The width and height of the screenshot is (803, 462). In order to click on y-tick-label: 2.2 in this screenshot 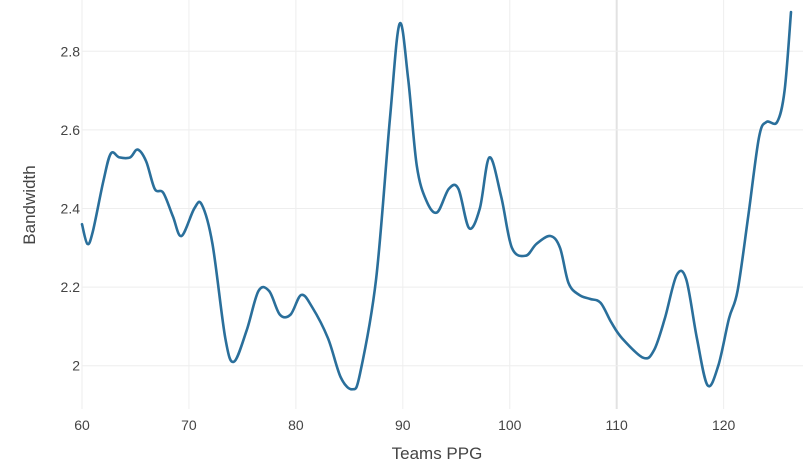, I will do `click(71, 287)`.